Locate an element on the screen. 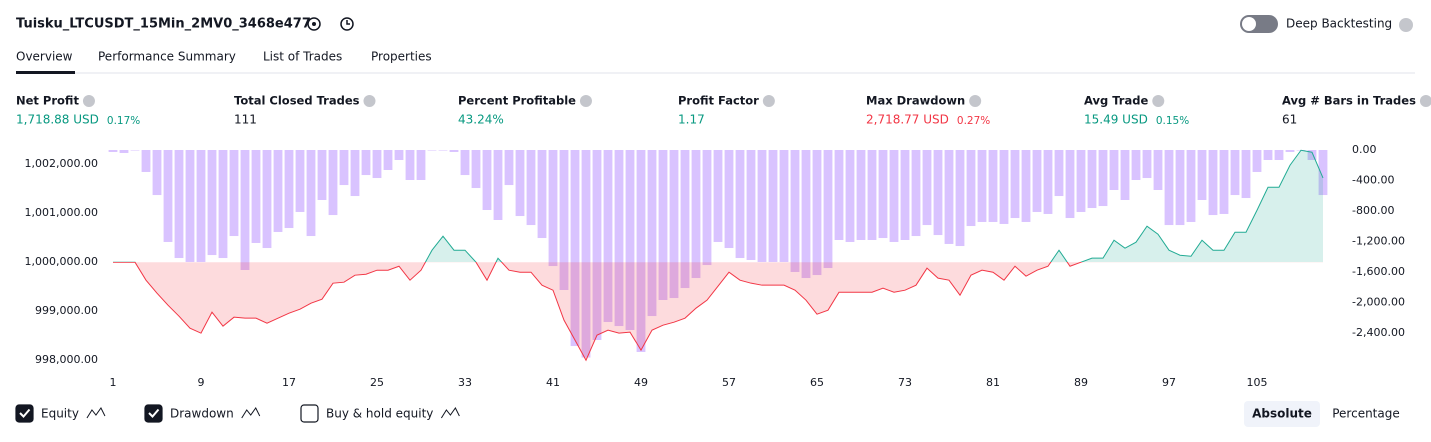  tab: List of Trades is located at coordinates (302, 57).